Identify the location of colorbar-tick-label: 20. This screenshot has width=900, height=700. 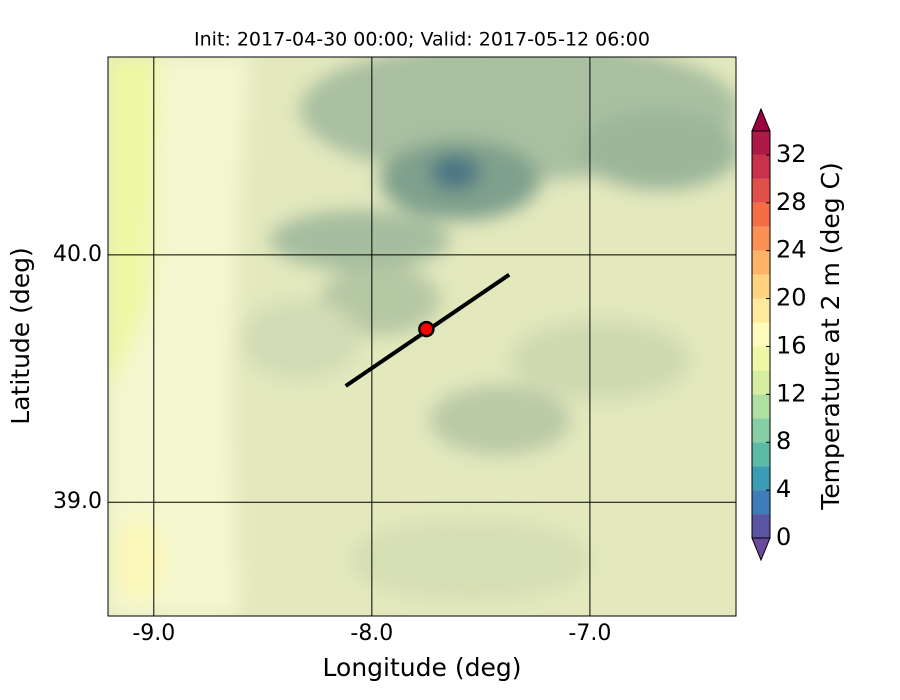
(791, 298).